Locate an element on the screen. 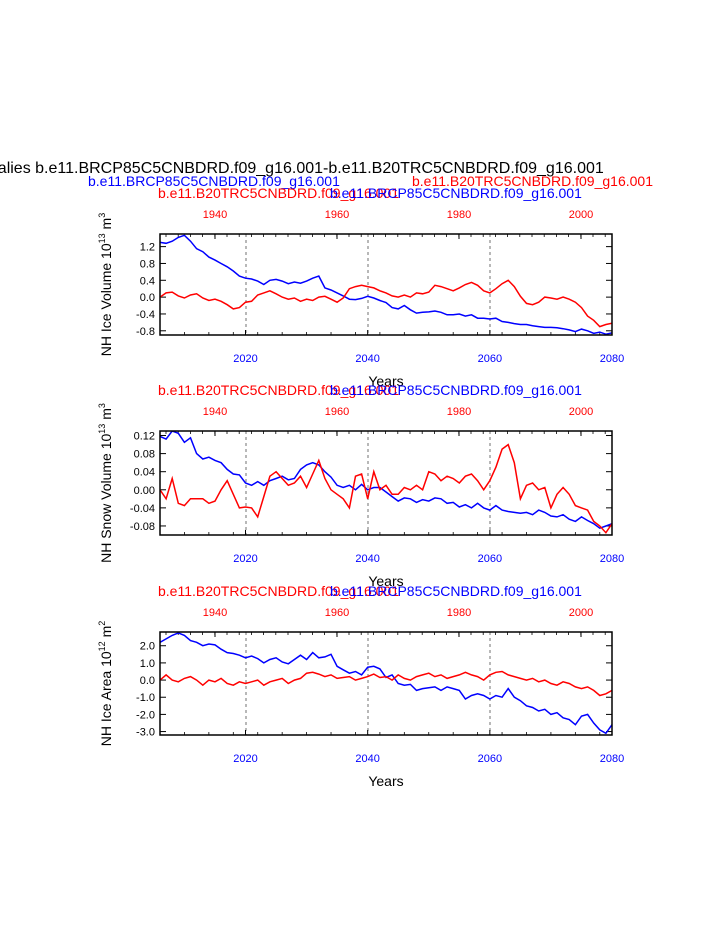 The height and width of the screenshot is (935, 723). y-tick-label: -2.0 is located at coordinates (145, 715).